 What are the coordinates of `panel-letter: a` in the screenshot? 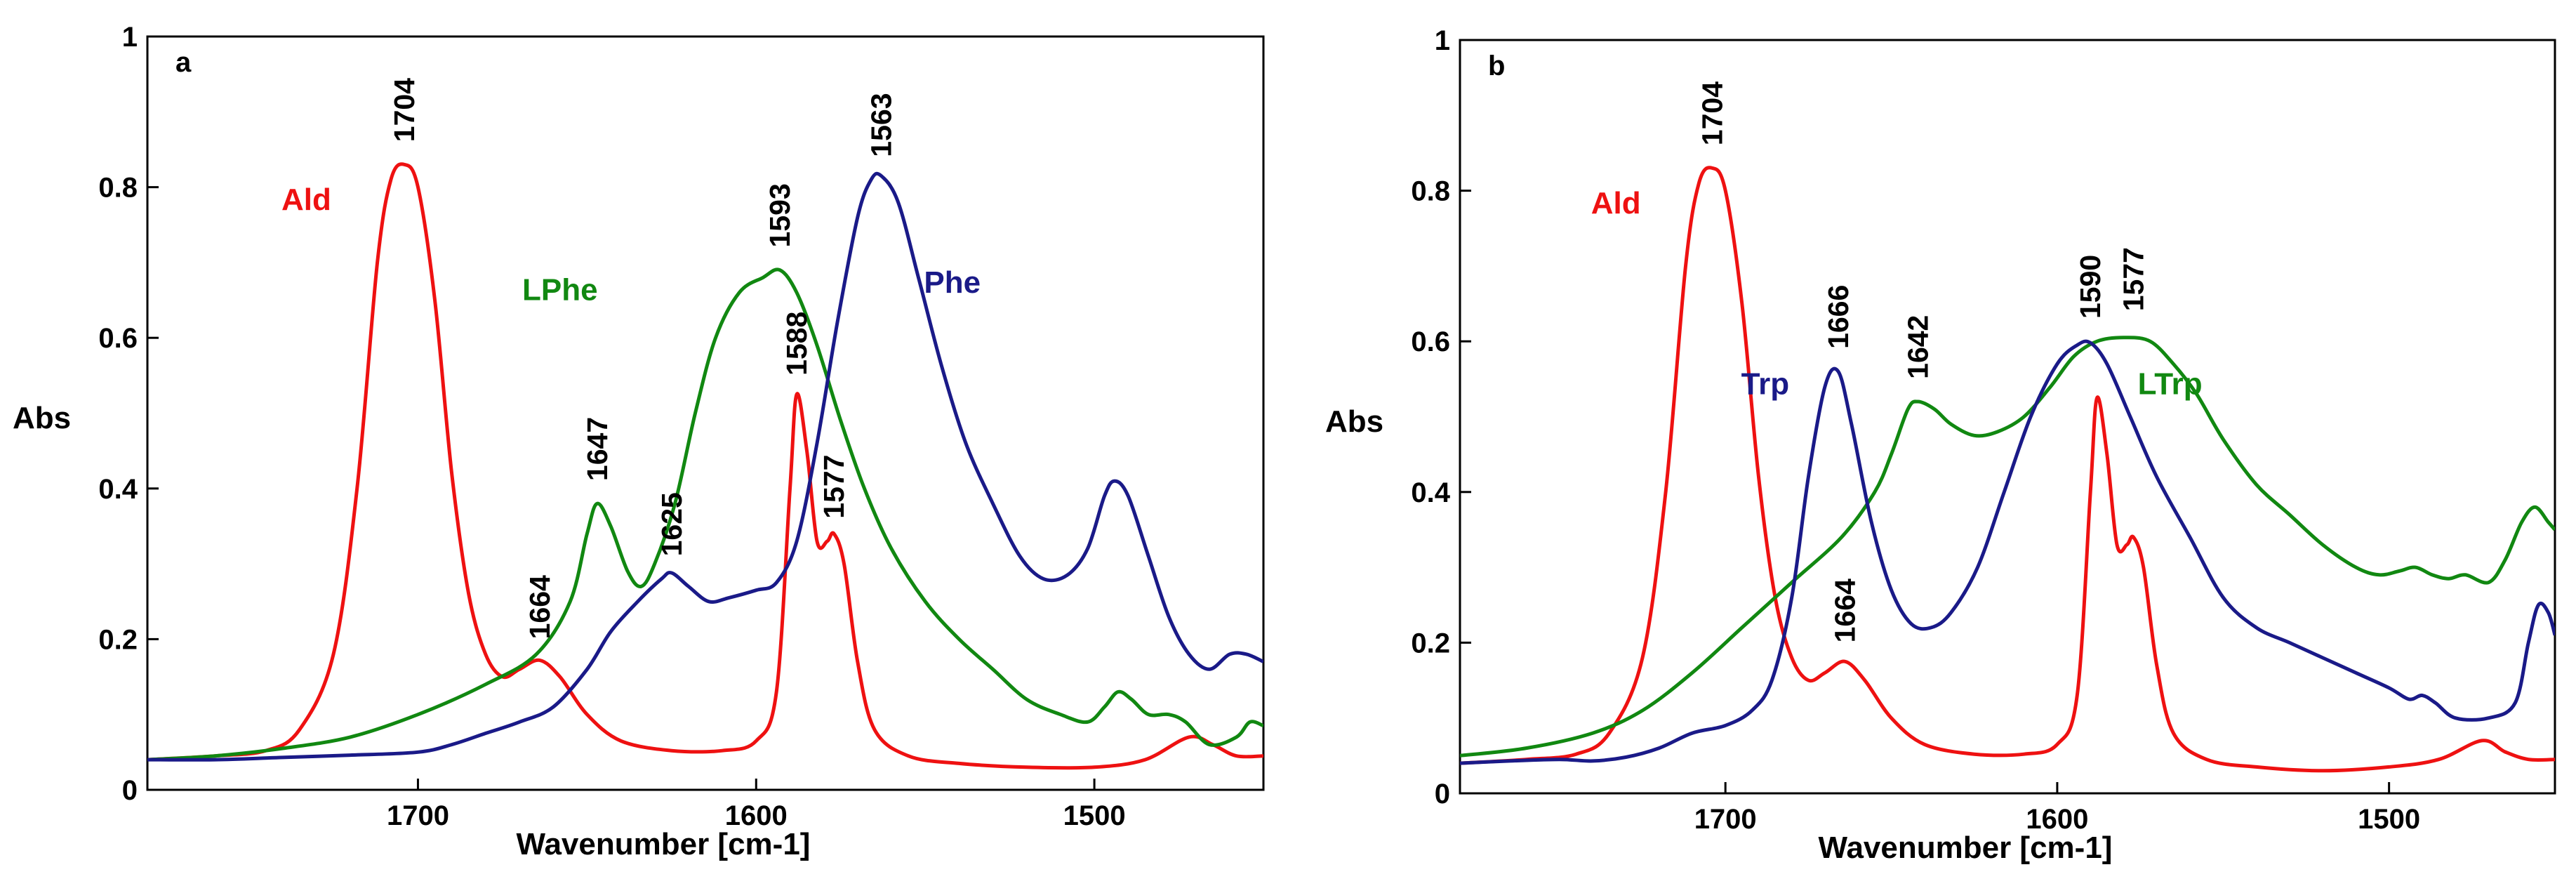 It's located at (184, 62).